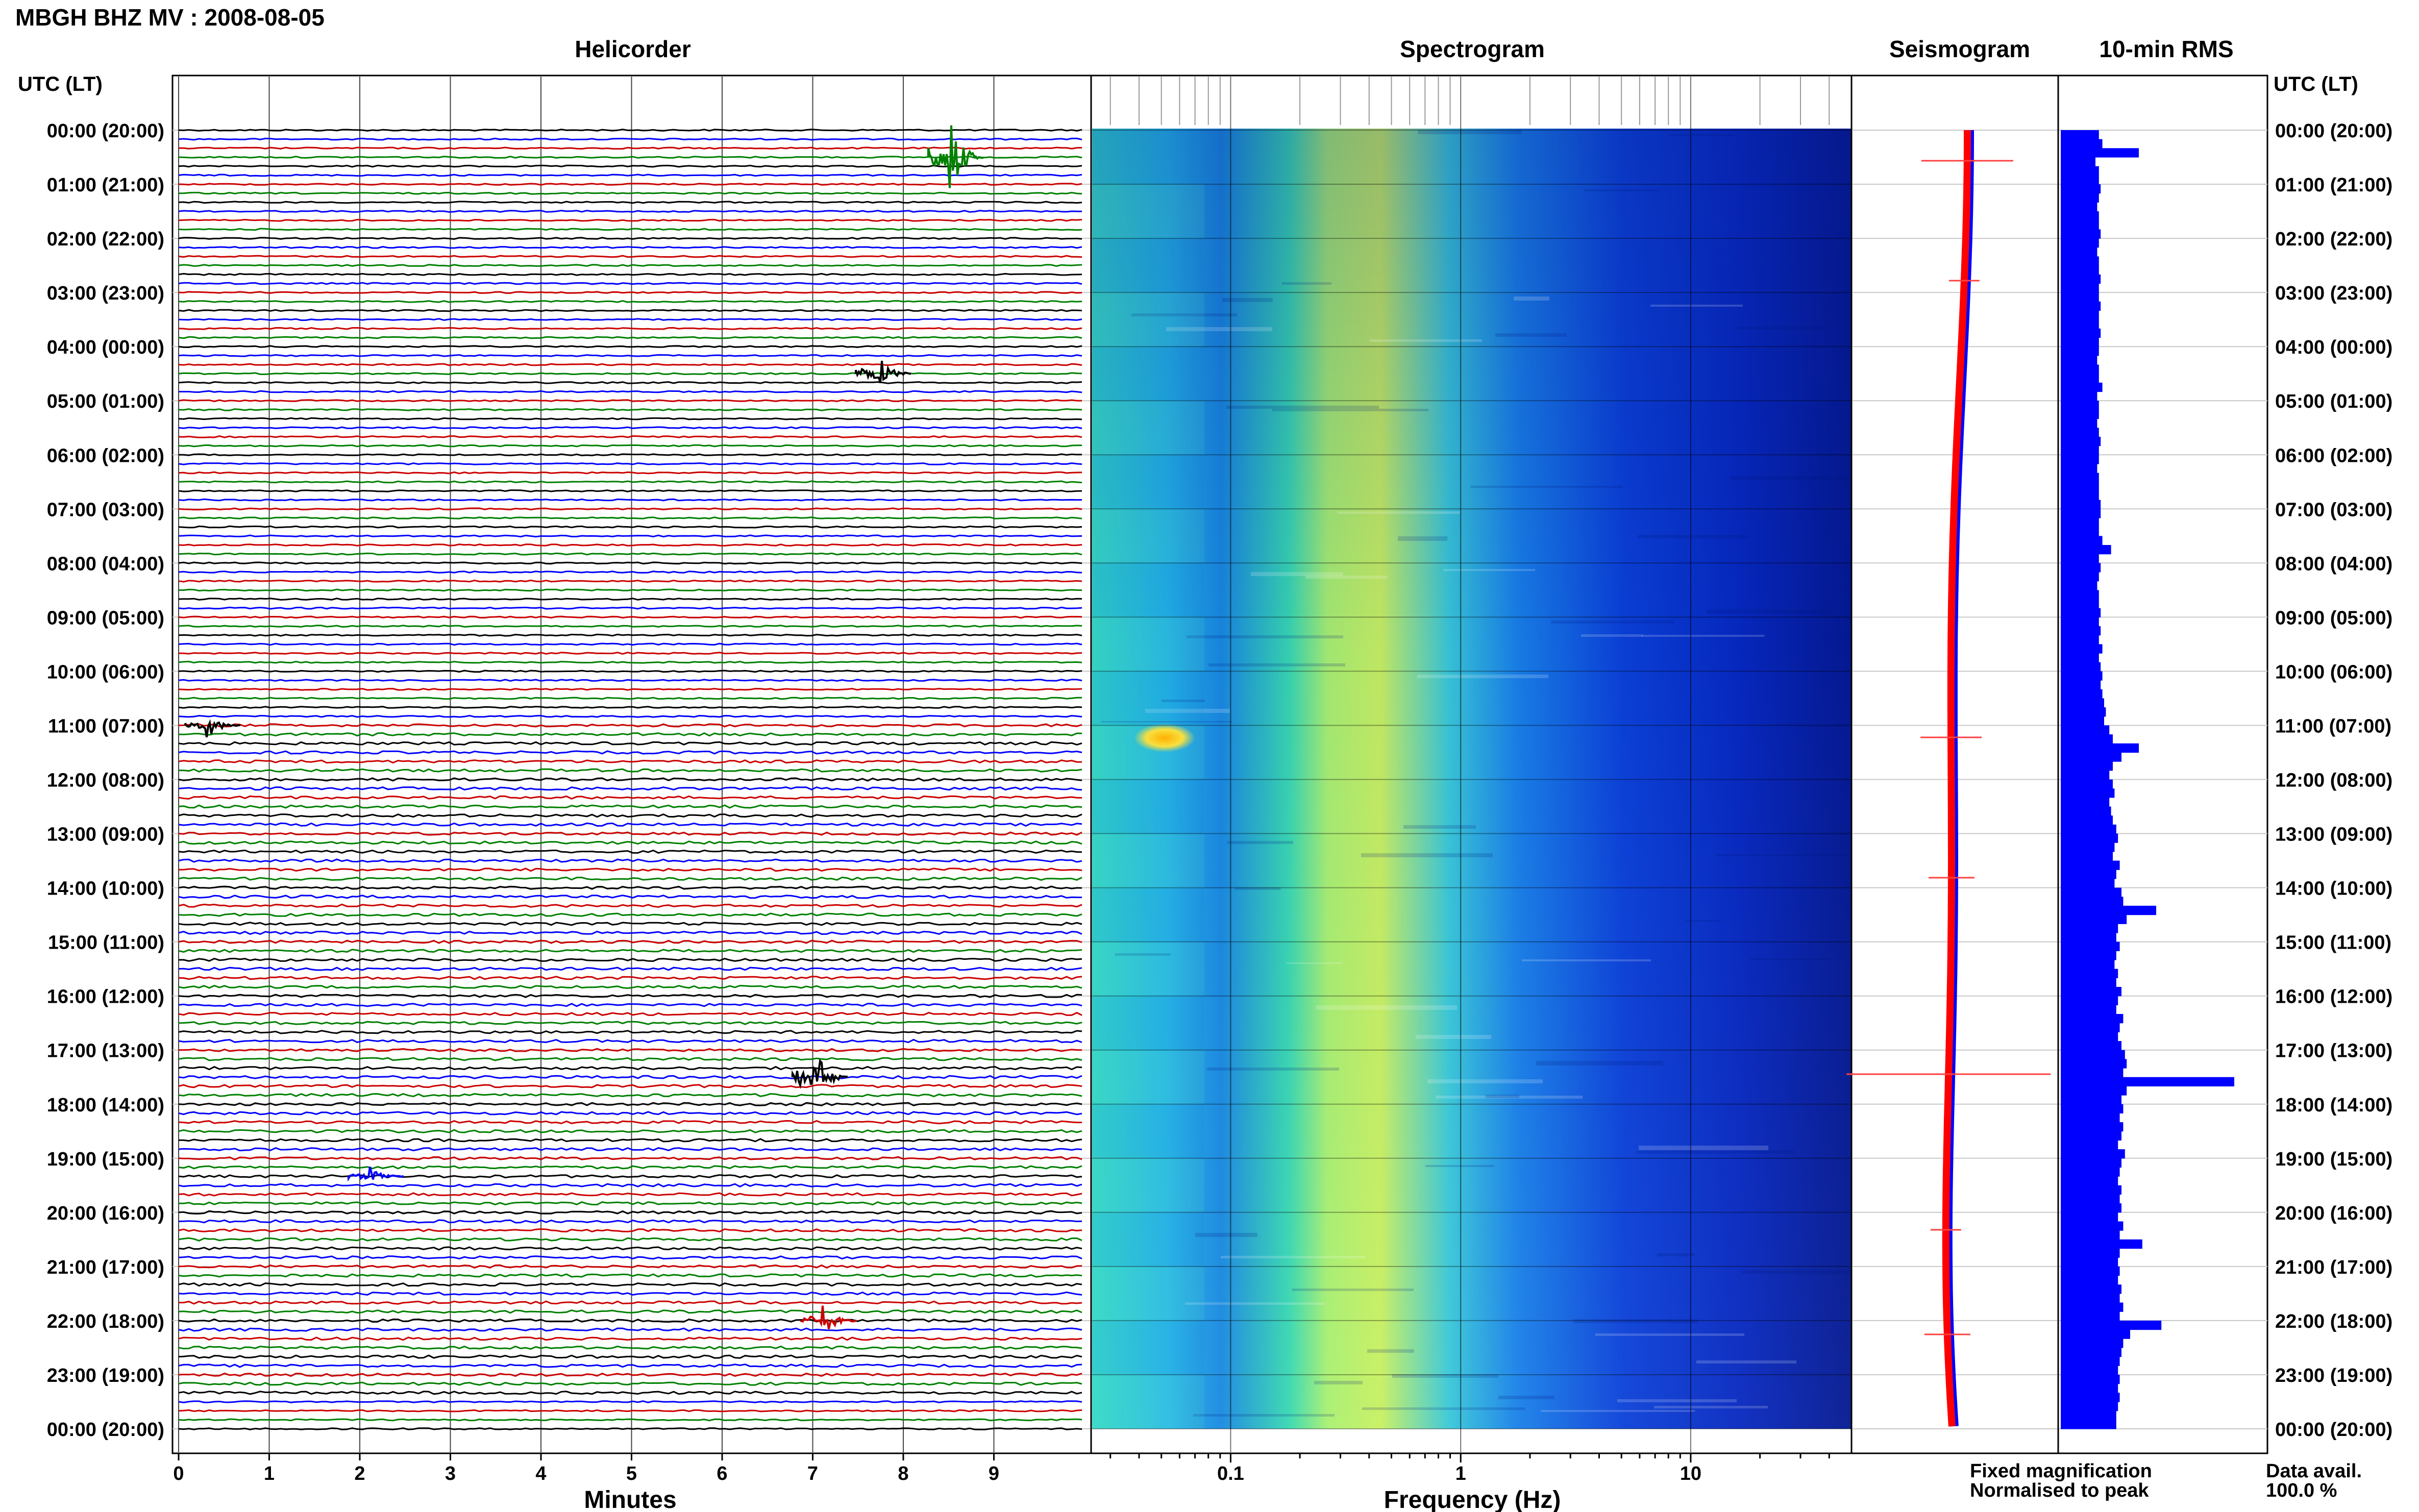 Image resolution: width=2419 pixels, height=1512 pixels. What do you see at coordinates (2314, 1471) in the screenshot?
I see `data-availability-label: Data avail.` at bounding box center [2314, 1471].